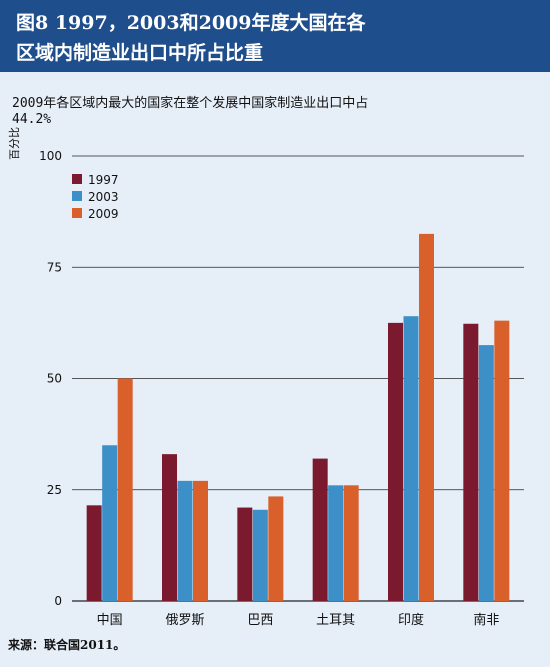 The width and height of the screenshot is (550, 667). What do you see at coordinates (191, 23) in the screenshot?
I see `figure-title-line-1: 图8 1997，2003和2009年度大国在各` at bounding box center [191, 23].